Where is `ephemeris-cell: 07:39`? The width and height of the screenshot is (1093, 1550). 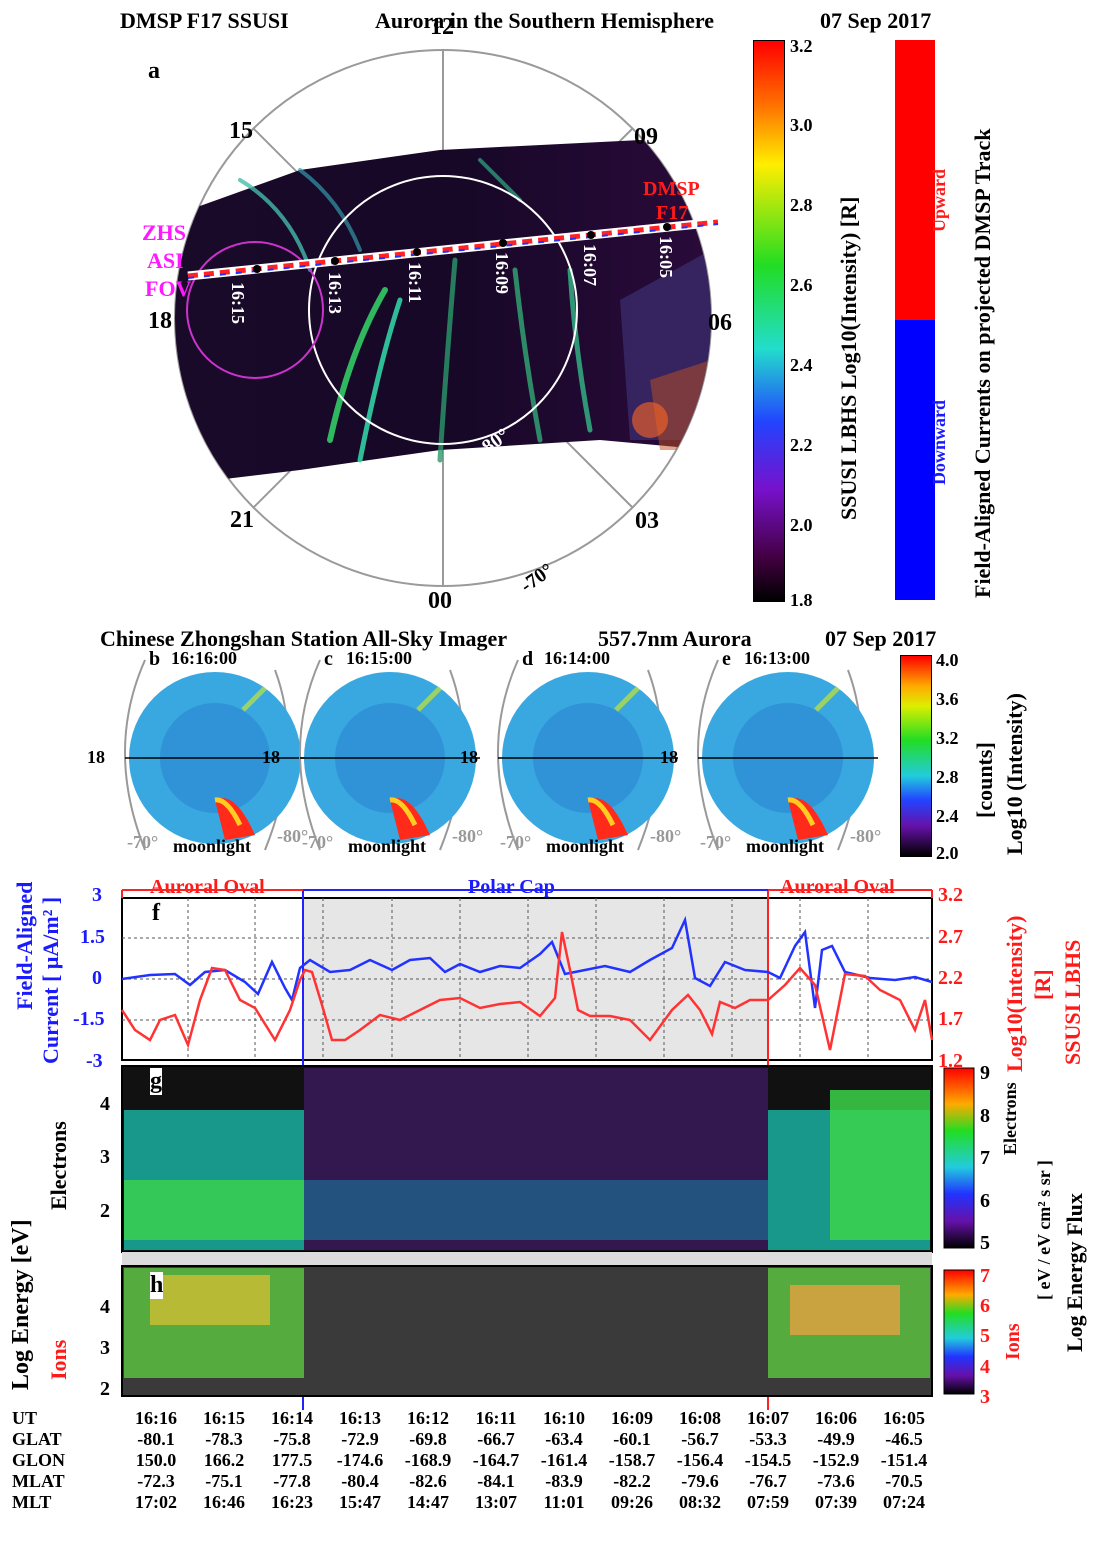
ephemeris-cell: 07:39 is located at coordinates (836, 1502).